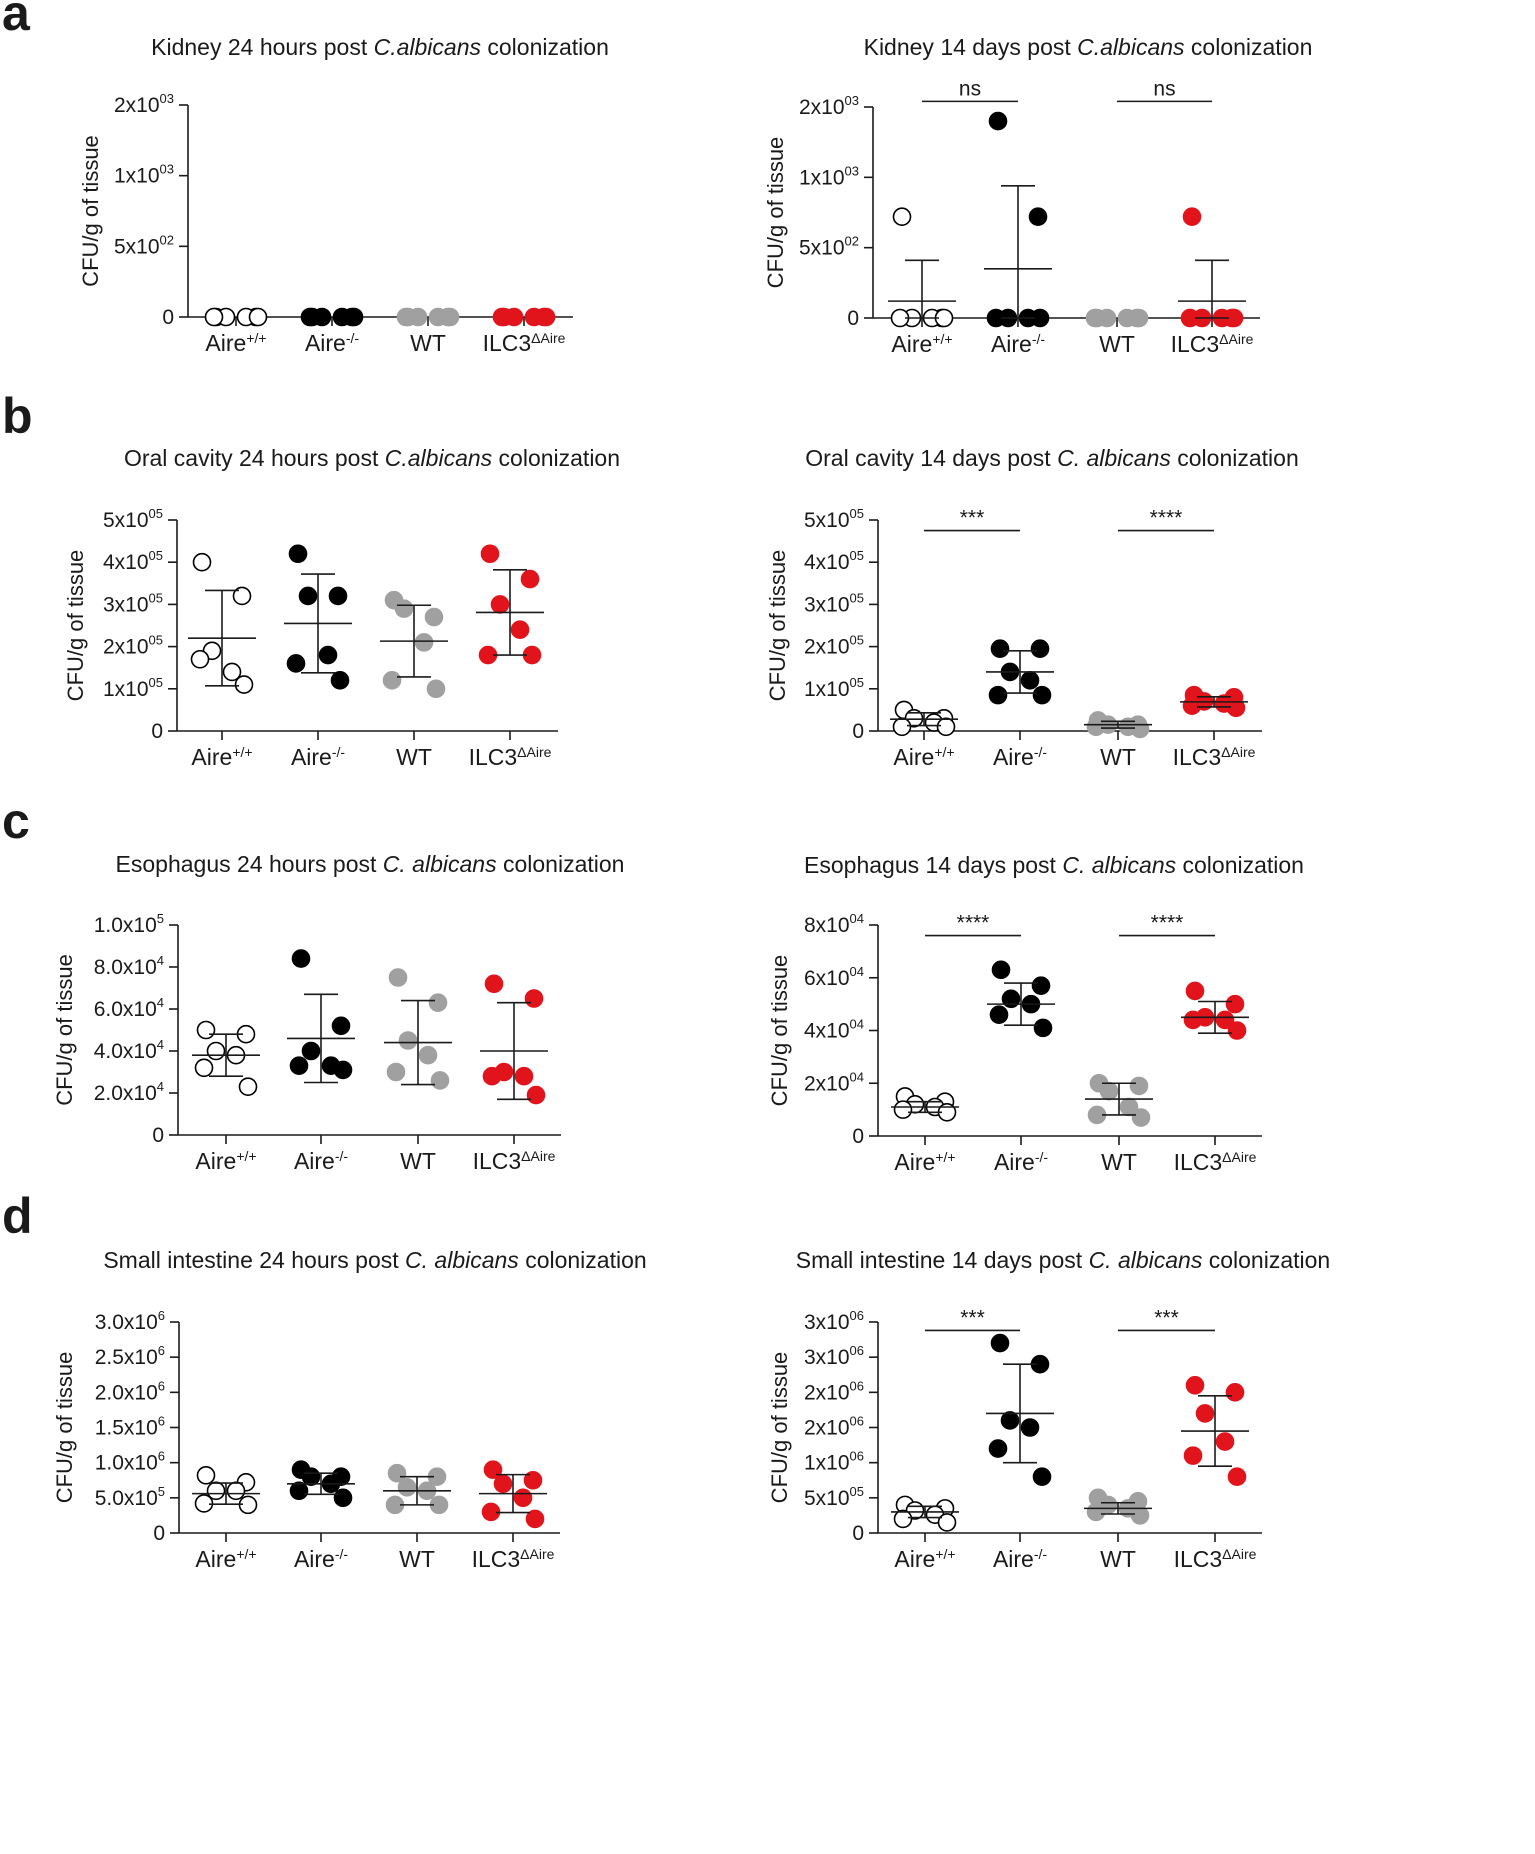  What do you see at coordinates (133, 646) in the screenshot?
I see `y-tick-label: 2x1005` at bounding box center [133, 646].